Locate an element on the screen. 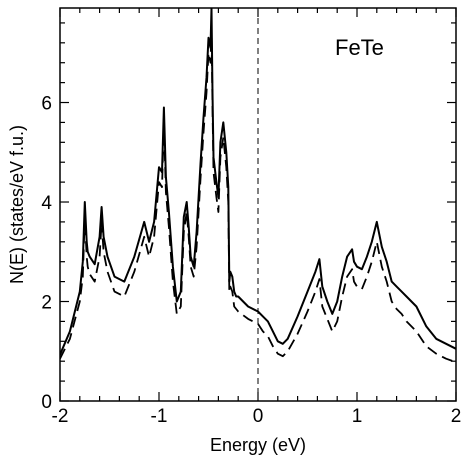 The height and width of the screenshot is (459, 461). x-tick-label: -1 is located at coordinates (159, 416).